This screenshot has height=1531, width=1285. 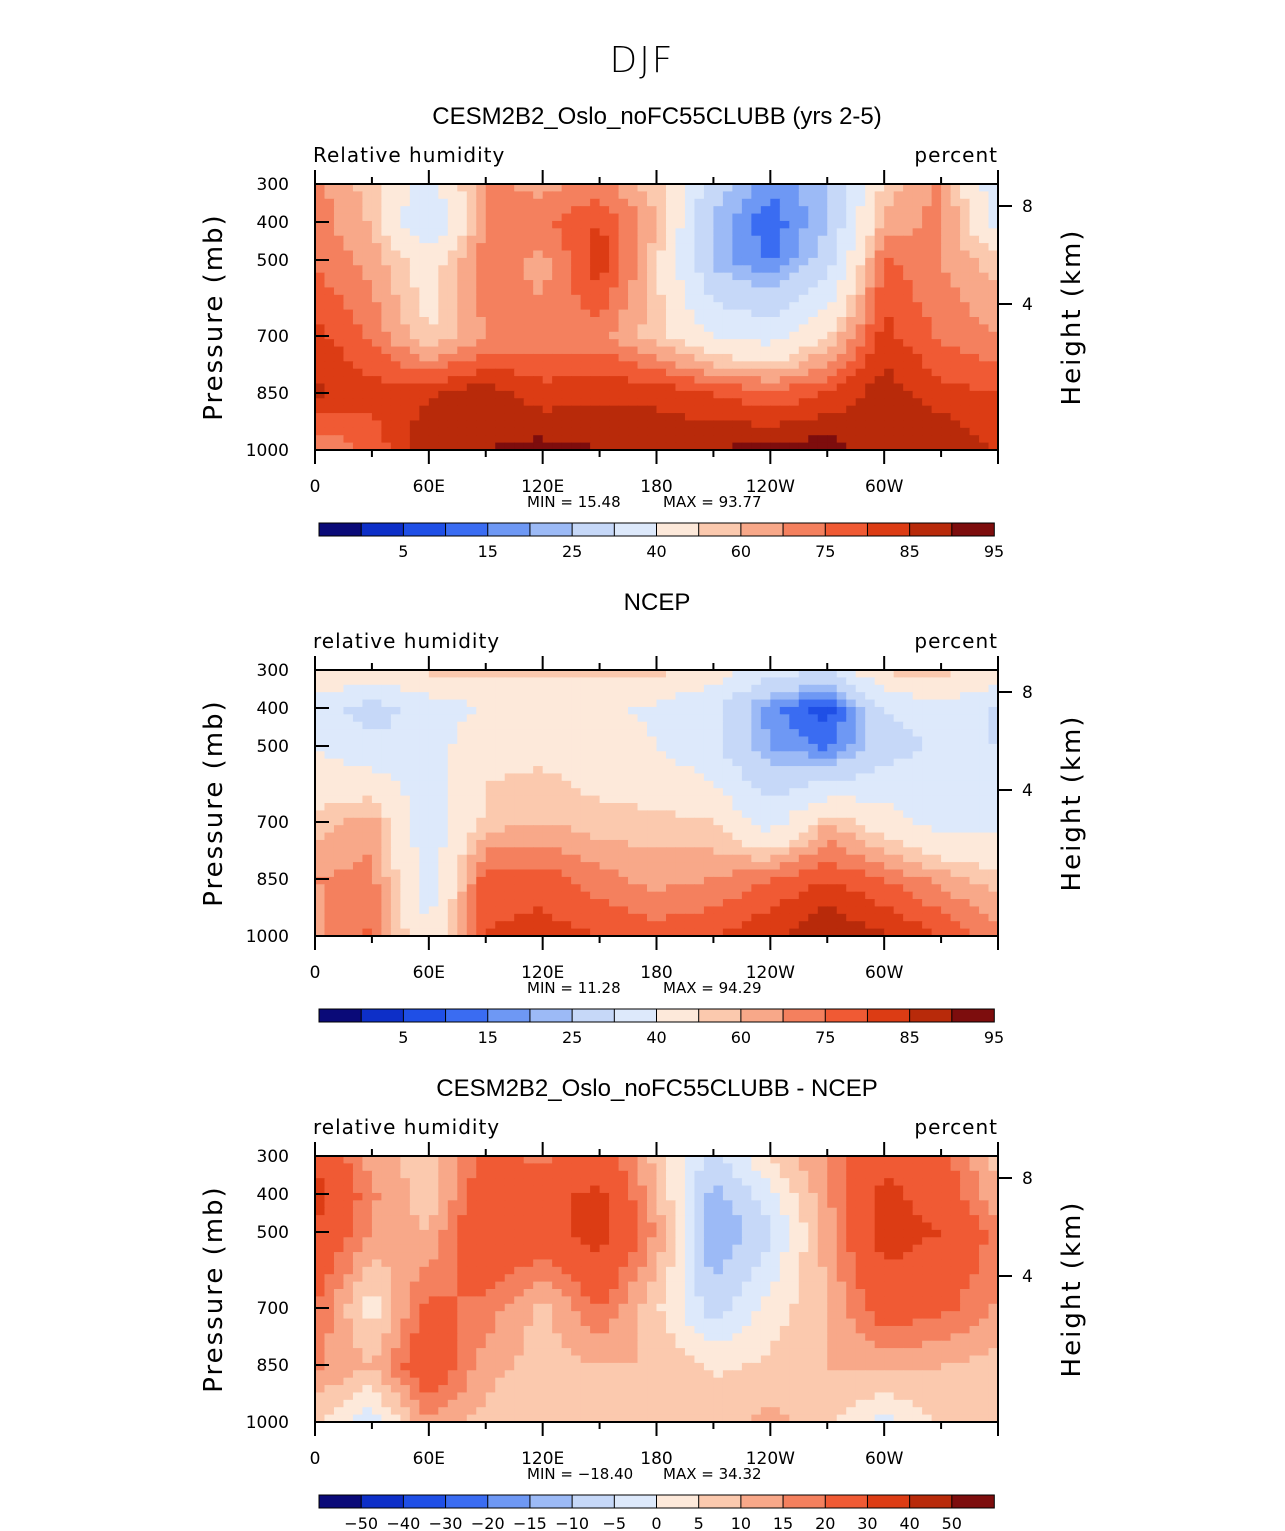 What do you see at coordinates (884, 487) in the screenshot?
I see `x-tick-label: 60W` at bounding box center [884, 487].